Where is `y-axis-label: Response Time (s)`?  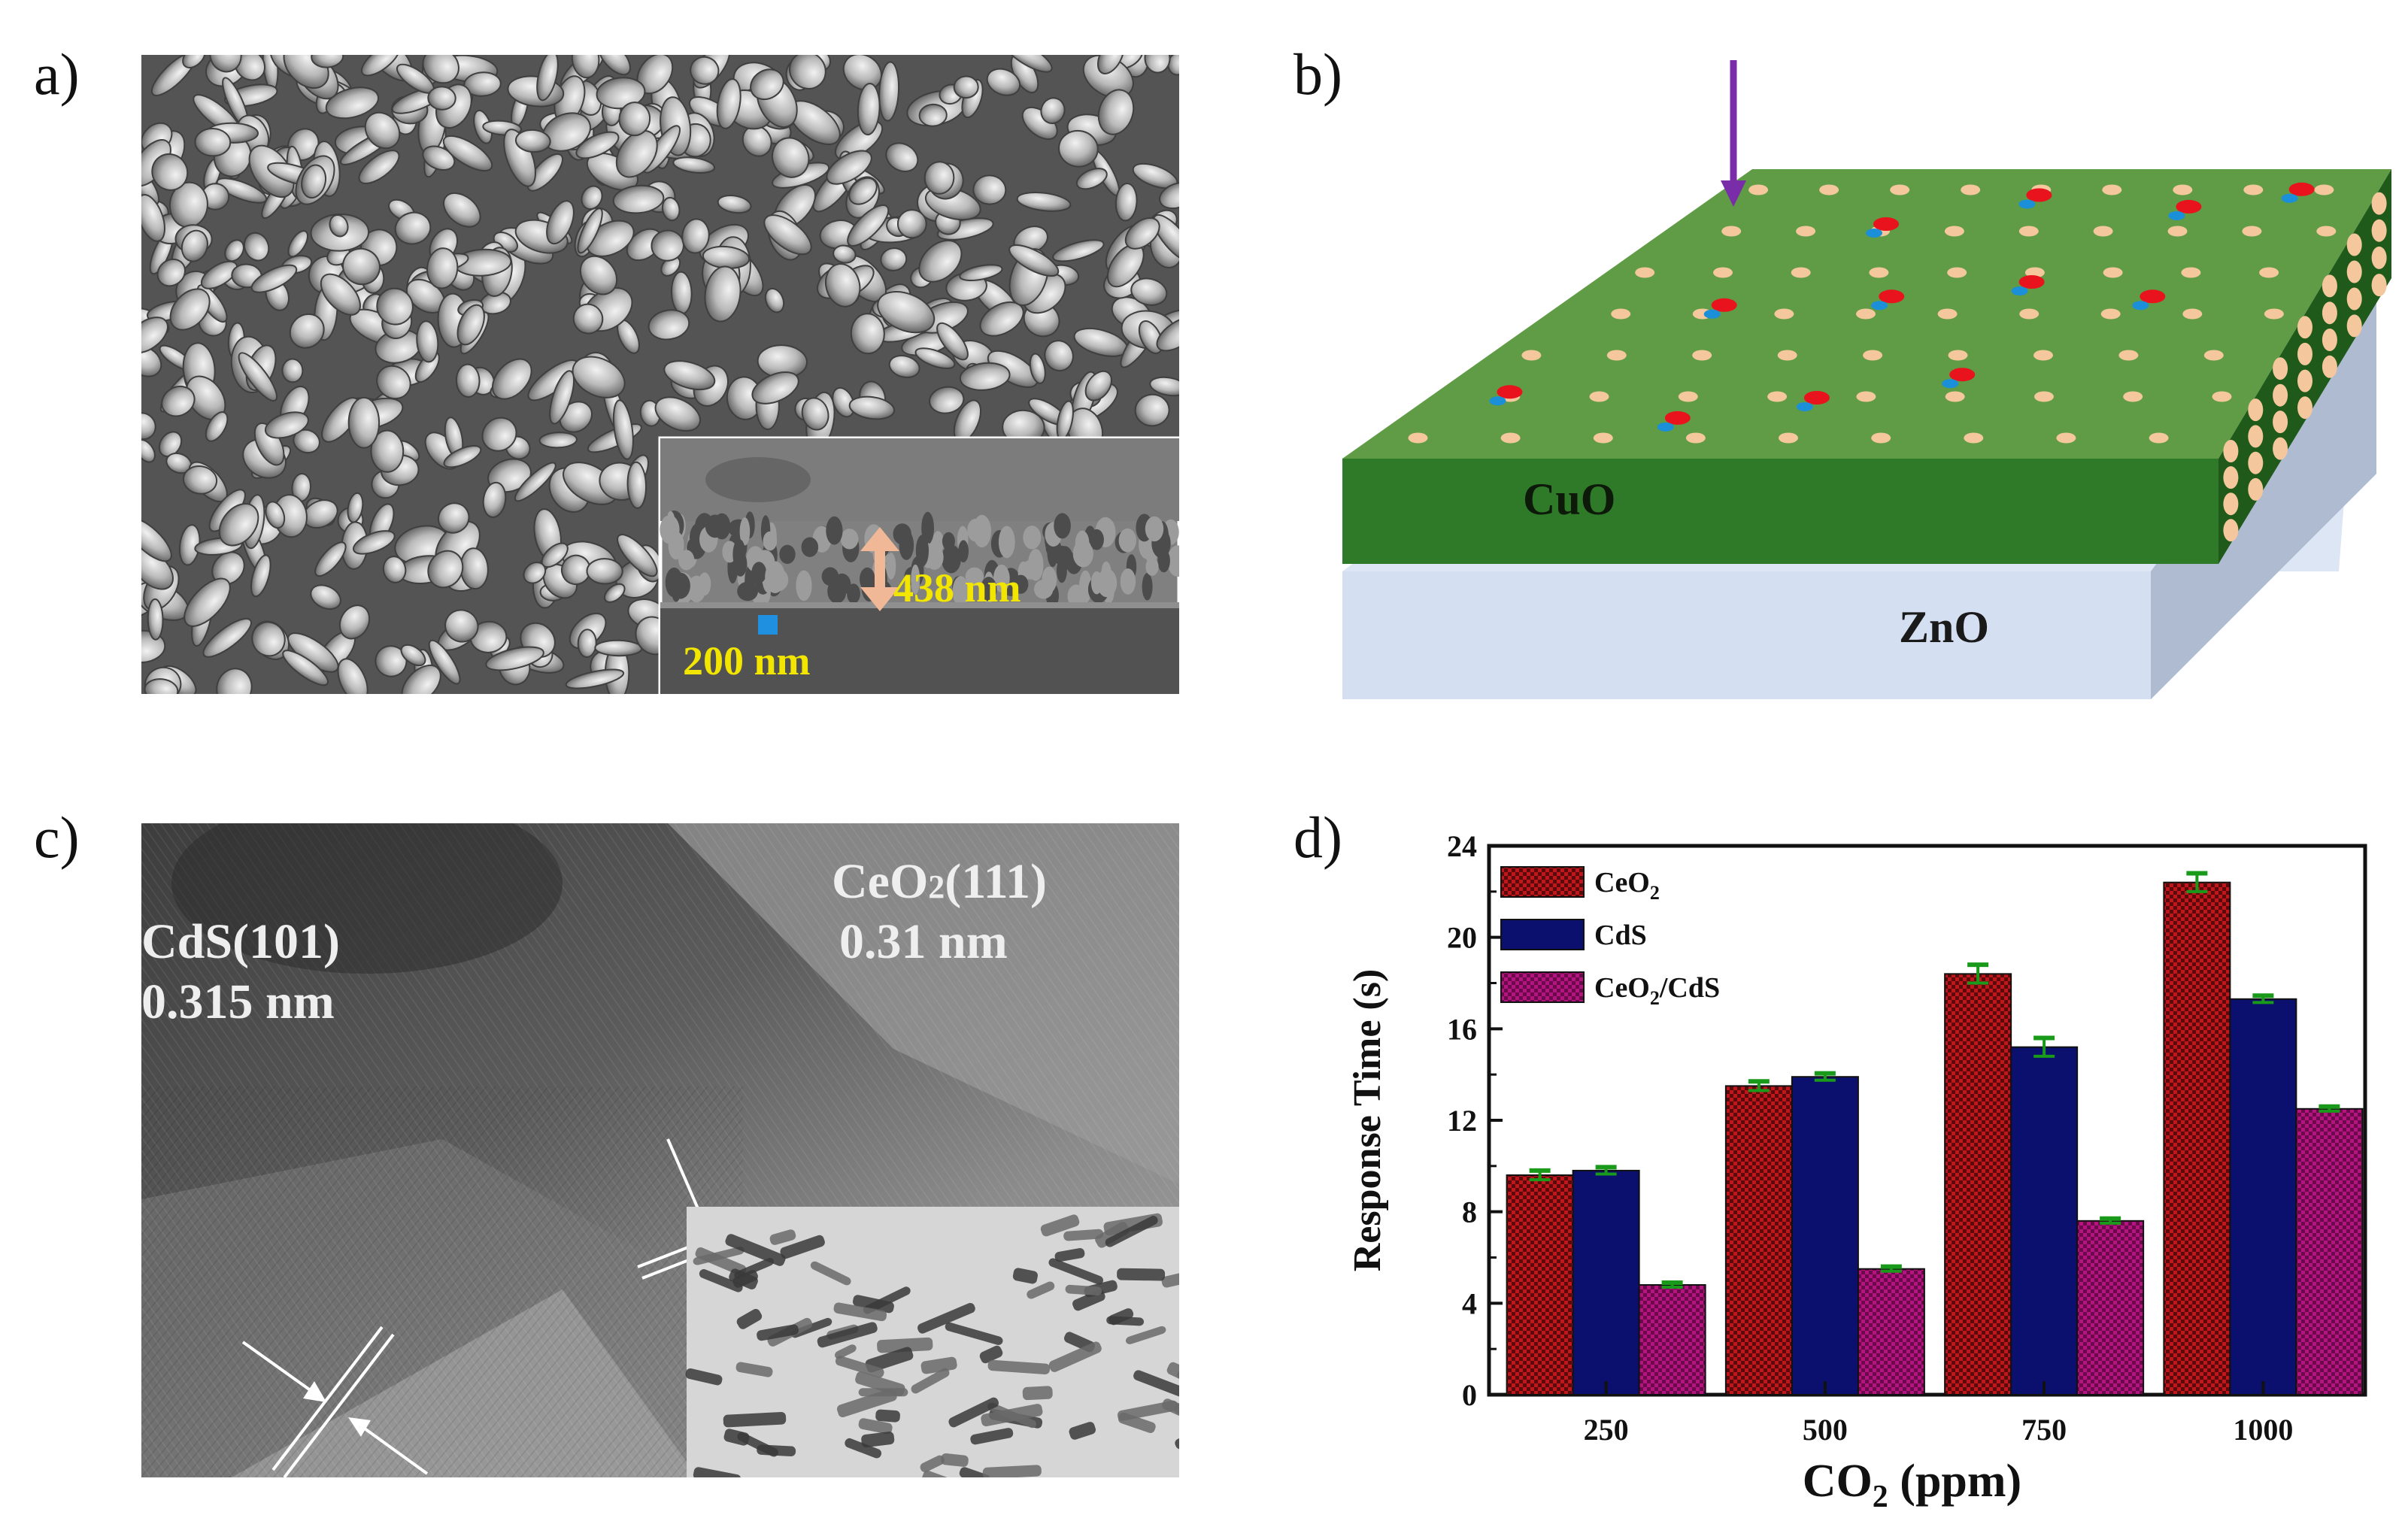
y-axis-label: Response Time (s) is located at coordinates (1367, 1120).